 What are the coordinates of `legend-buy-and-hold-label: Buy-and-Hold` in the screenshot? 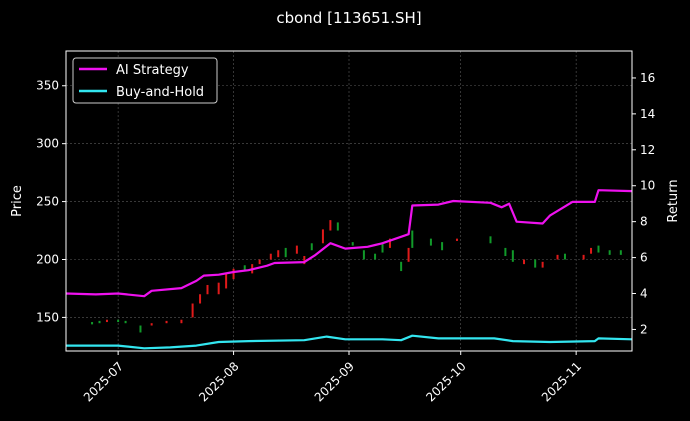 It's located at (160, 92).